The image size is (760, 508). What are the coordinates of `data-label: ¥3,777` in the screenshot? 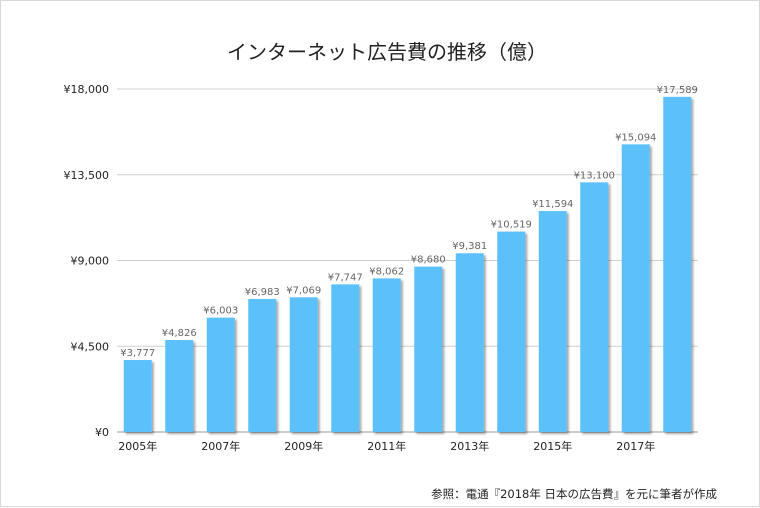 It's located at (137, 353).